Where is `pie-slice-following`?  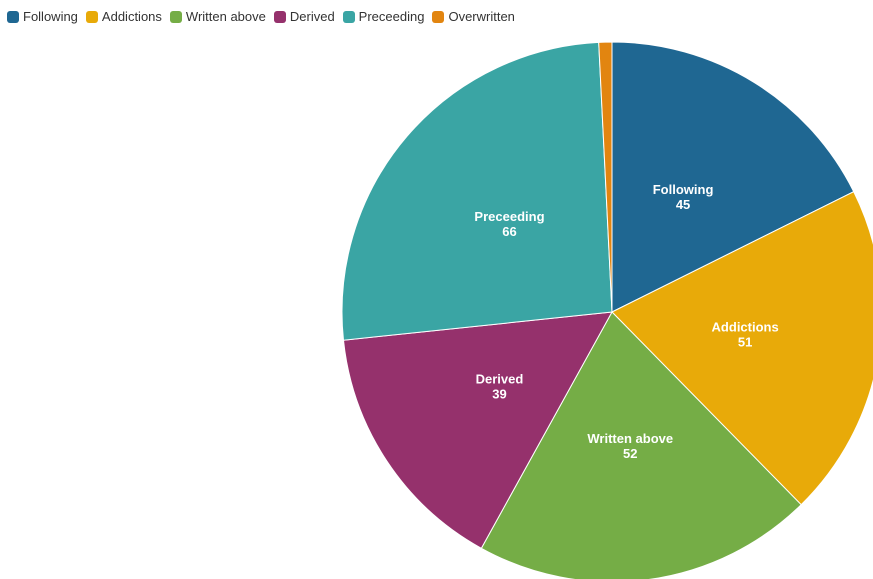 pie-slice-following is located at coordinates (733, 177).